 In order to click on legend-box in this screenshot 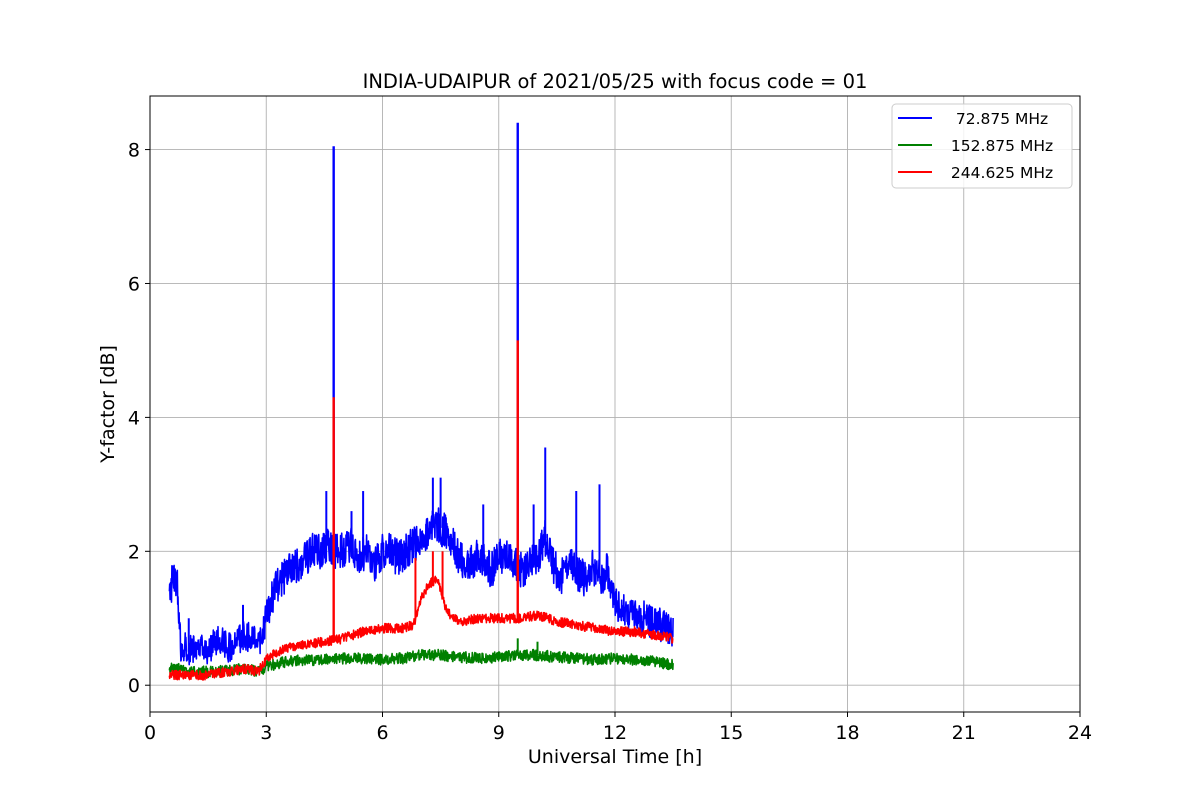, I will do `click(982, 146)`.